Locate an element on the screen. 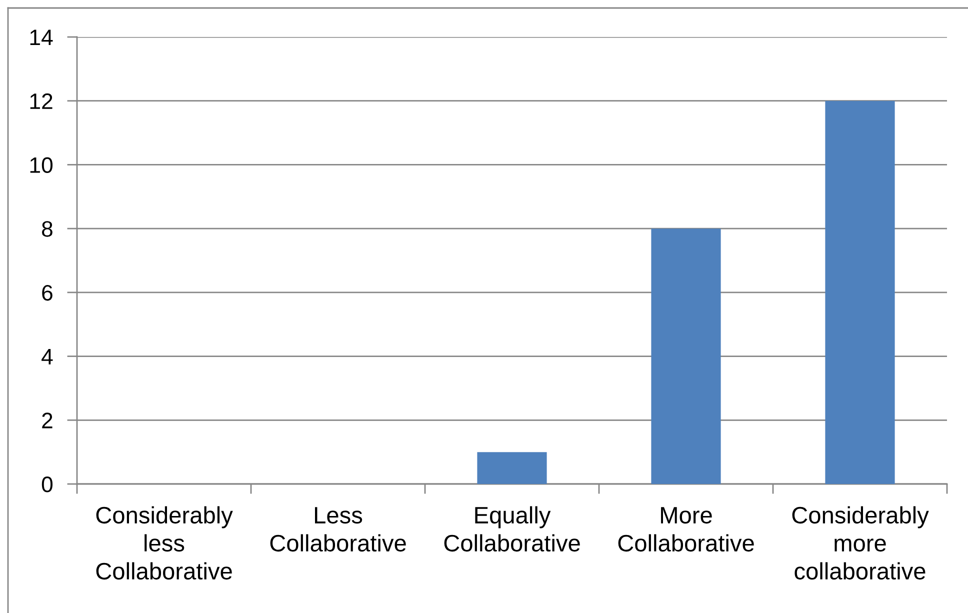  y-tick-label: 6 is located at coordinates (47, 292).